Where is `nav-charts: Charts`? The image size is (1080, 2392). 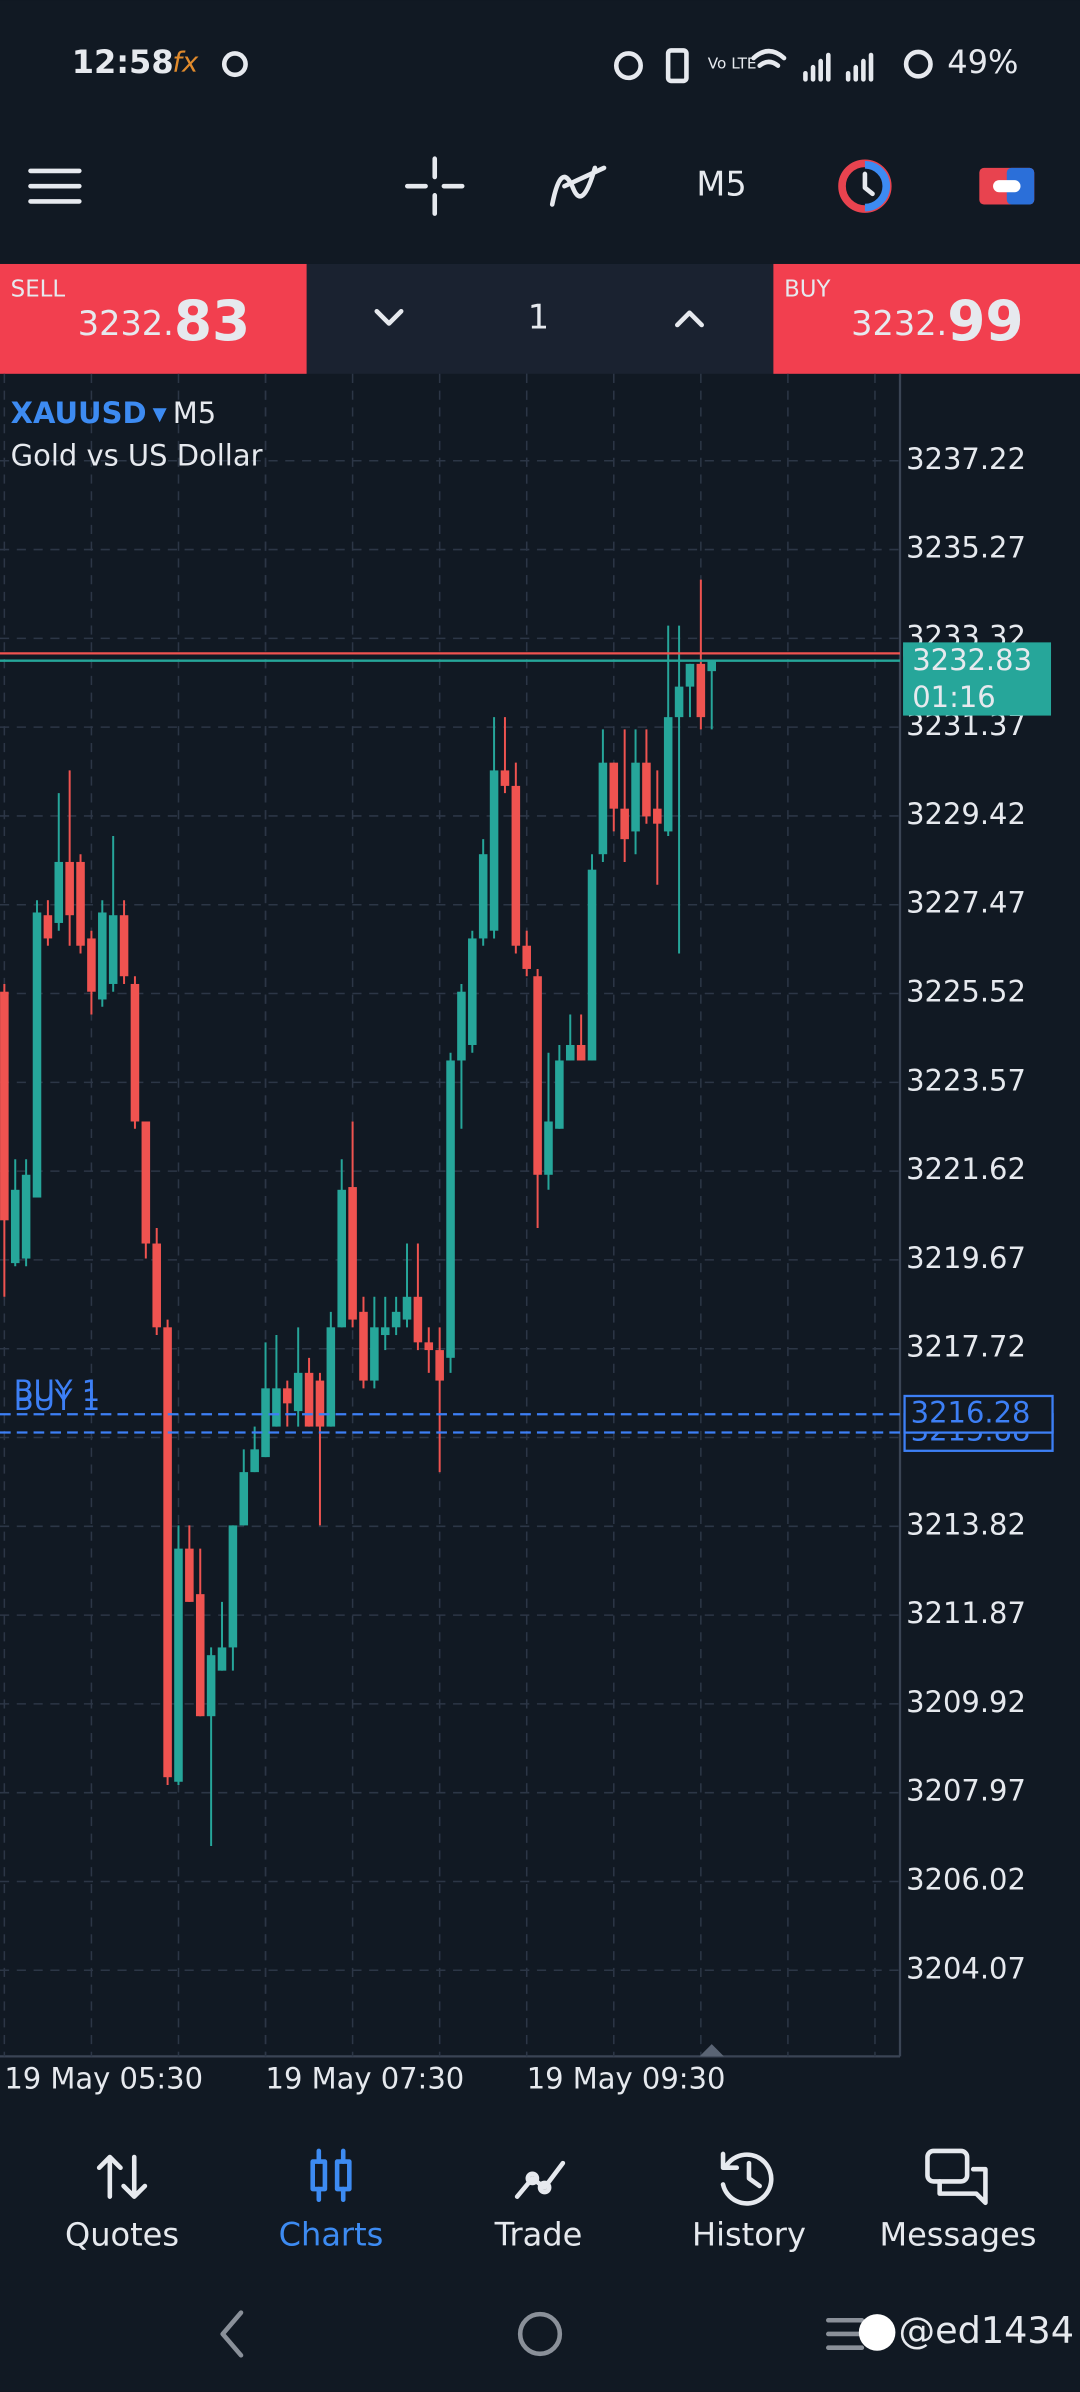 nav-charts: Charts is located at coordinates (331, 2234).